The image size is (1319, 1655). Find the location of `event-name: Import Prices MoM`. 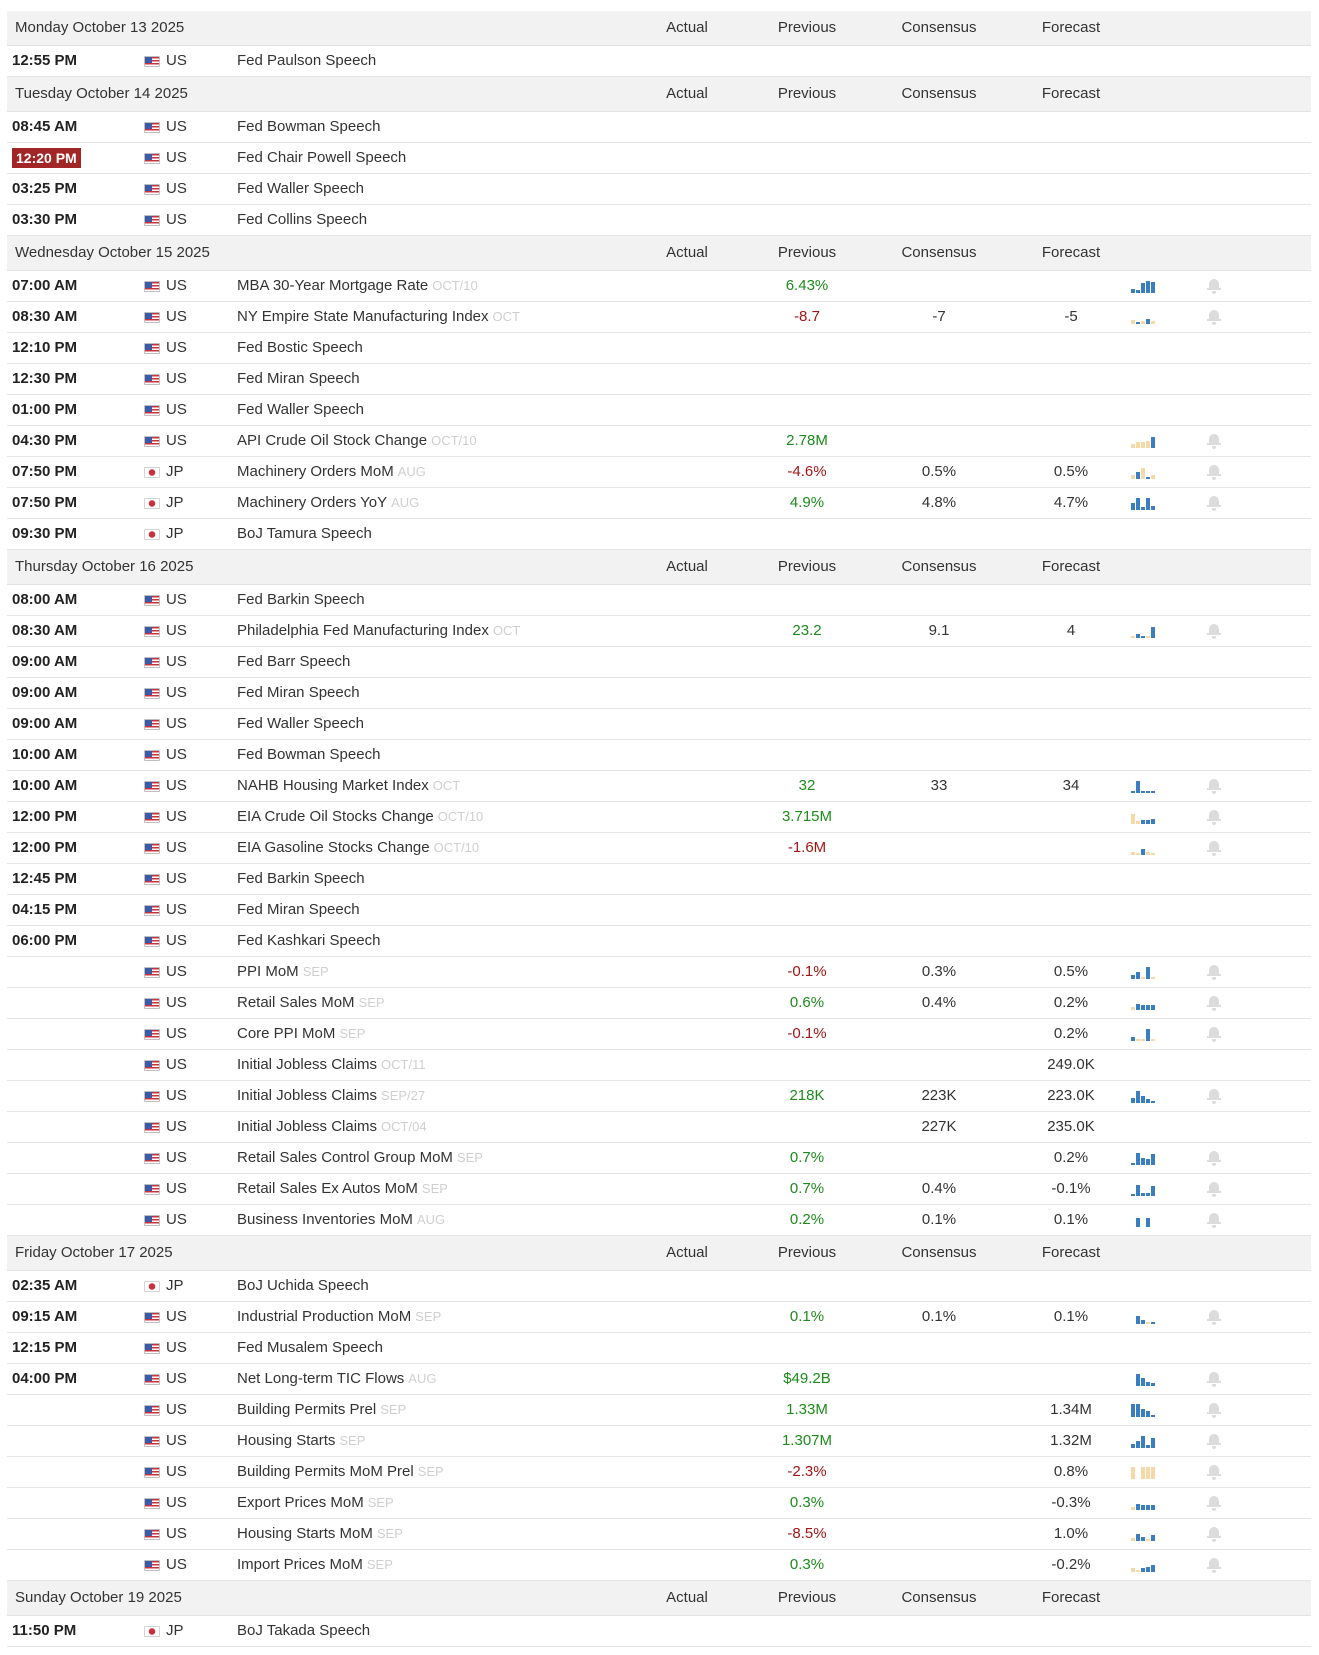

event-name: Import Prices MoM is located at coordinates (300, 1564).